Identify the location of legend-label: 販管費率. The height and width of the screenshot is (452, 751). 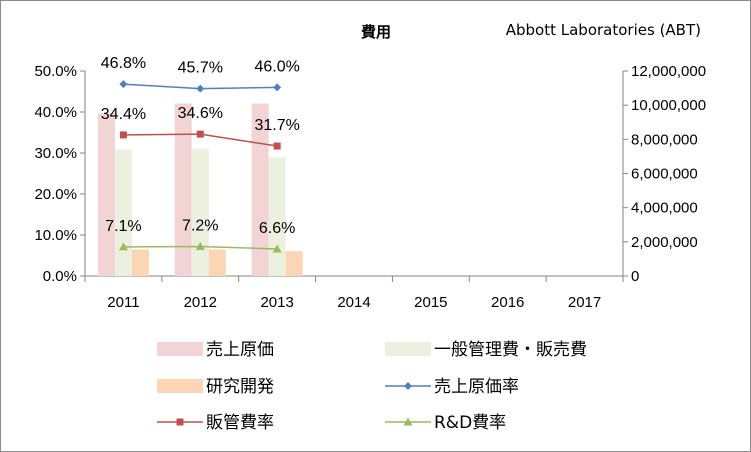
(240, 423).